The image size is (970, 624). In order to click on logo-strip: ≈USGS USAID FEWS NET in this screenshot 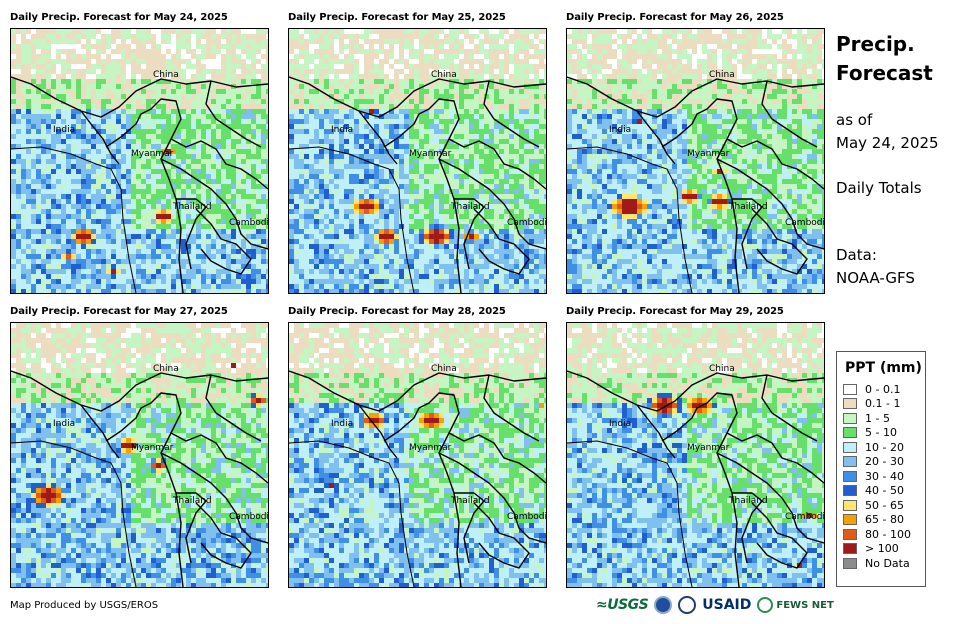, I will do `click(715, 605)`.